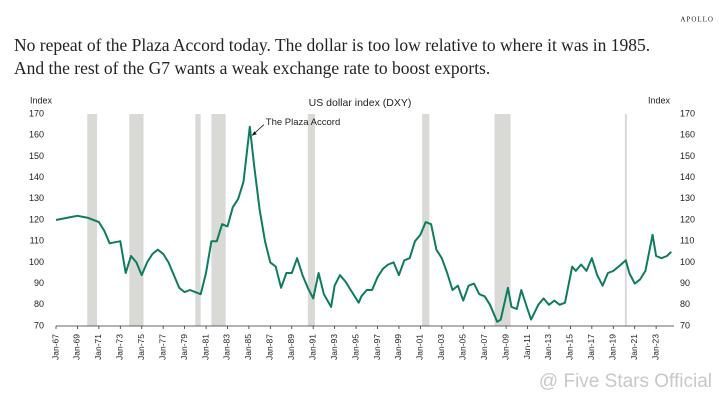 The height and width of the screenshot is (406, 719). I want to click on x-tick-label: Jan-97, so click(377, 347).